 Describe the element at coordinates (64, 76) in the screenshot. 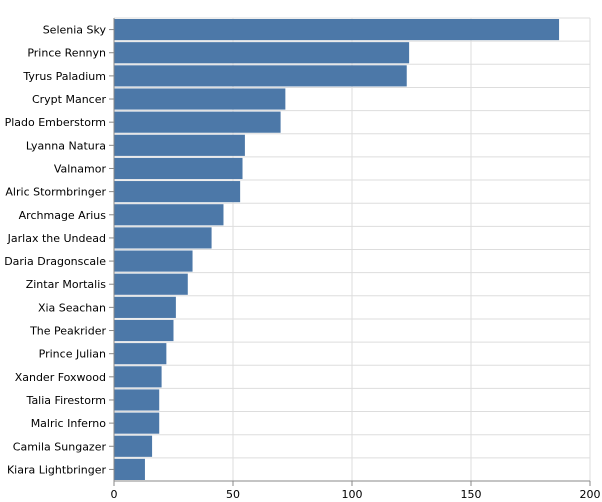

I see `category-label: Tyrus Paladium` at that location.